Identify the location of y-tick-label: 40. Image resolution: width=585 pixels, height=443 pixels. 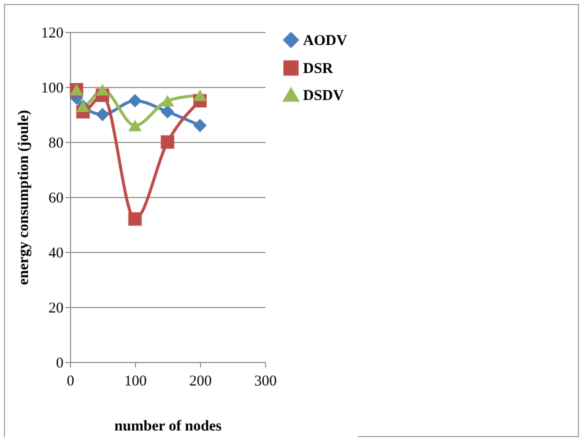
(56, 254).